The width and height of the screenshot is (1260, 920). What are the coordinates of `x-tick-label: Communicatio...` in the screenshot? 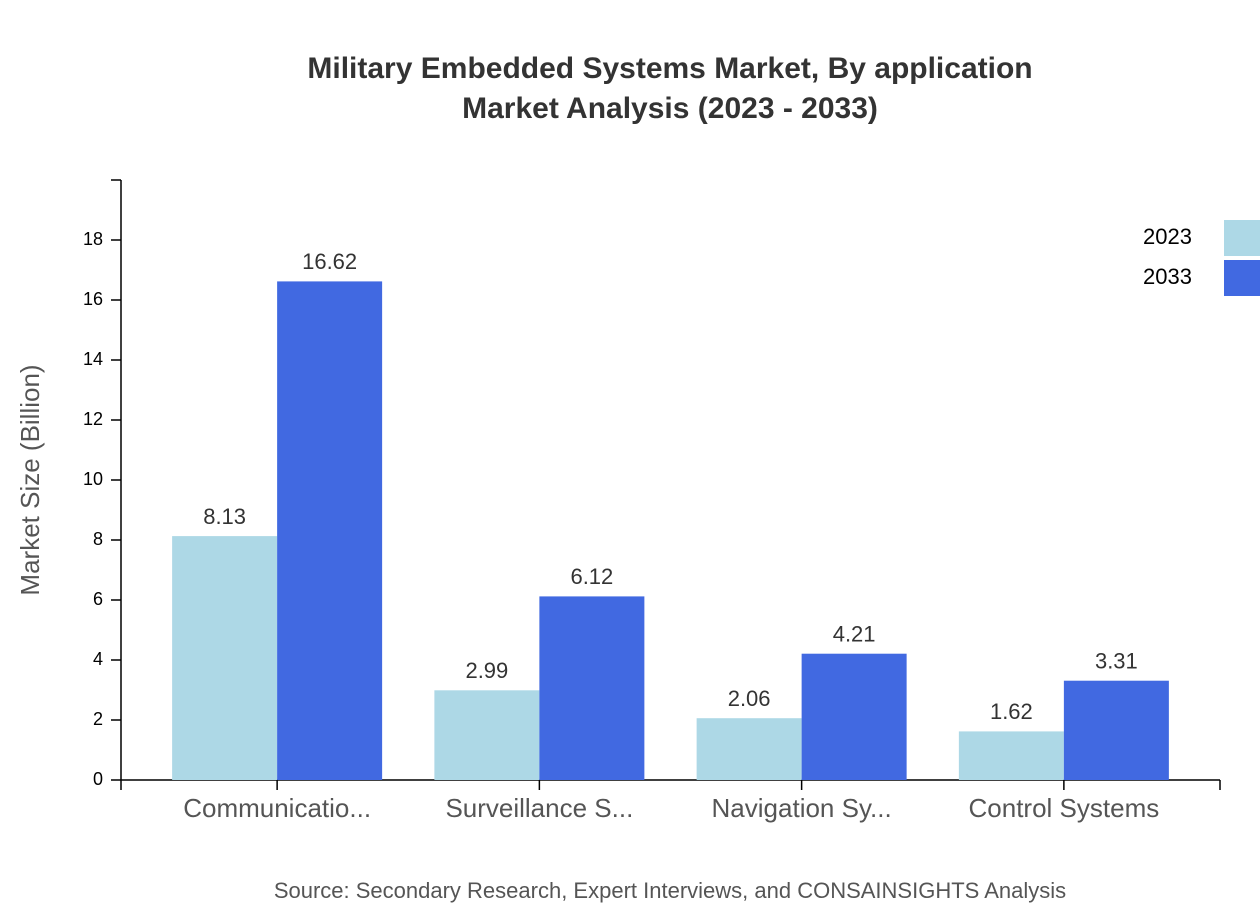 It's located at (277, 808).